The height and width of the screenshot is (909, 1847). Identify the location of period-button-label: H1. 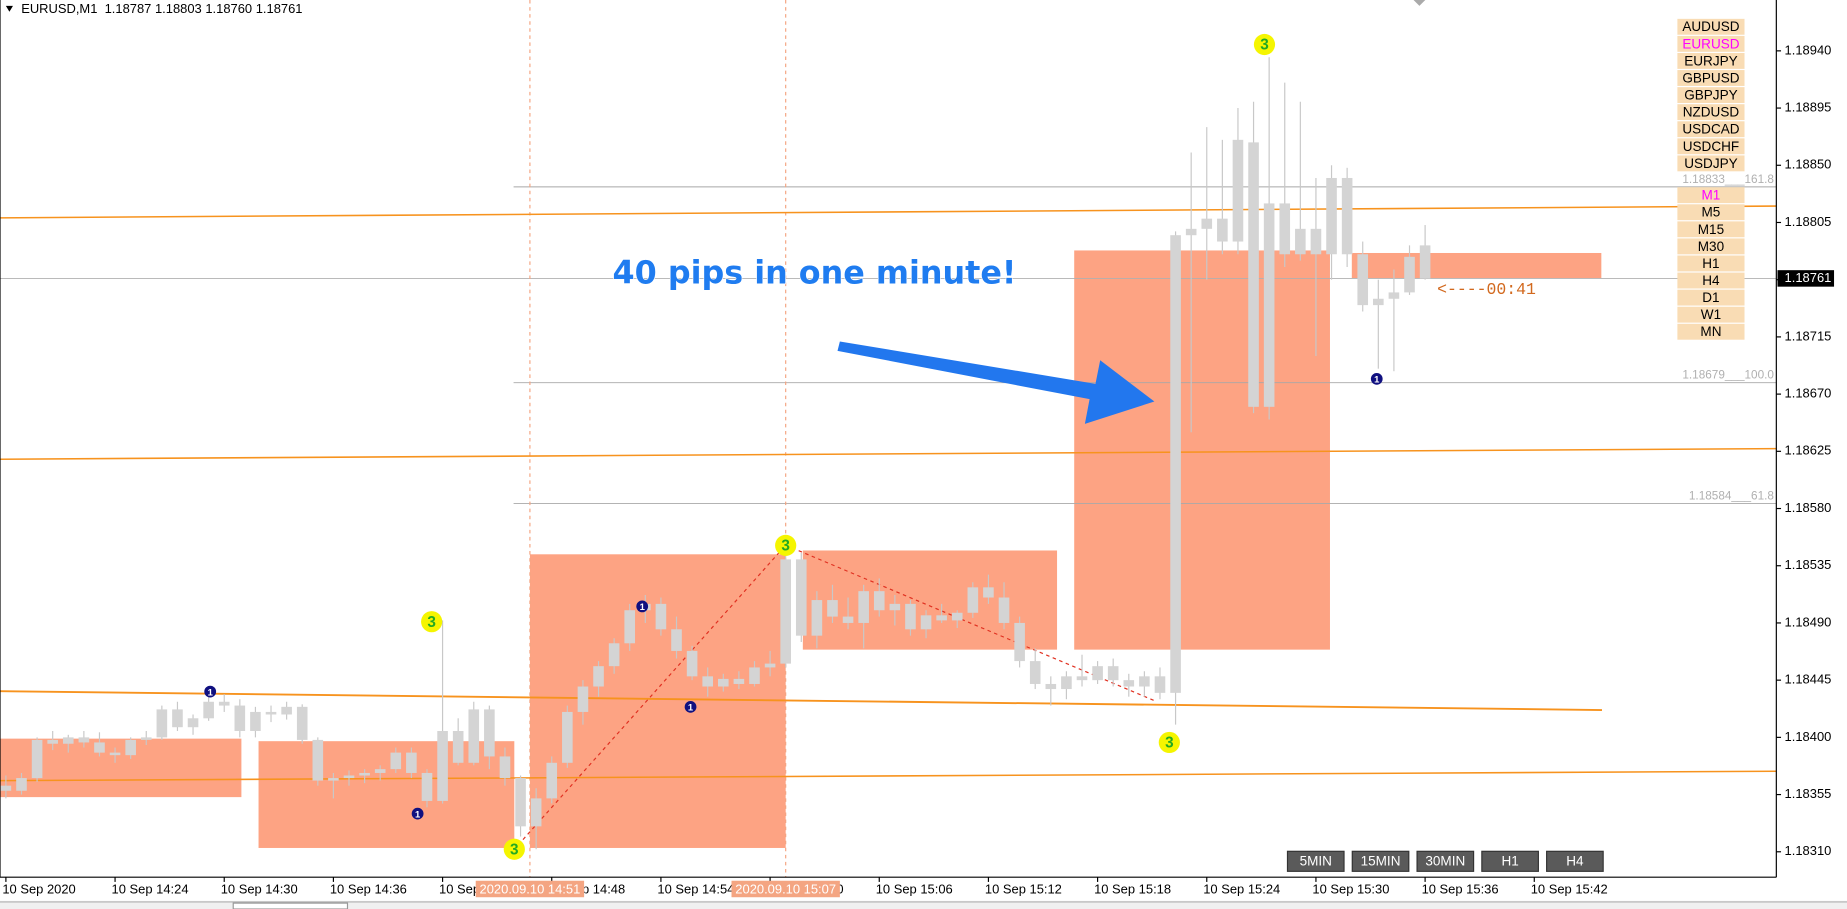
(1509, 860).